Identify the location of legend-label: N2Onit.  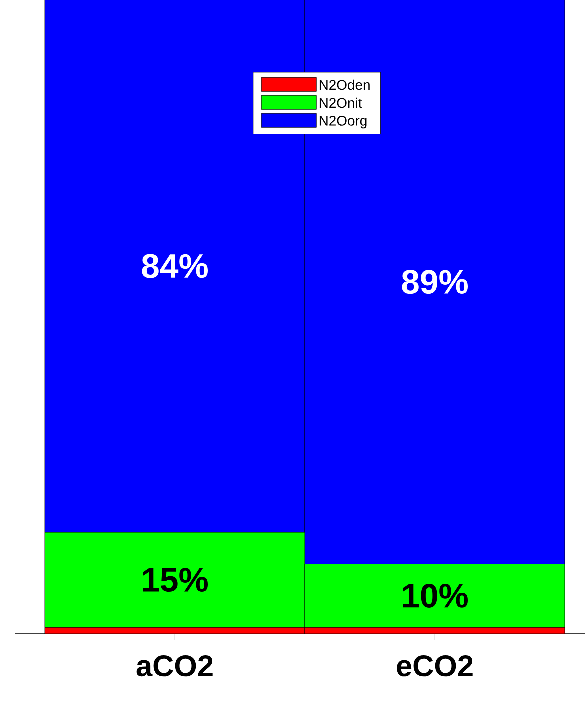
(341, 103).